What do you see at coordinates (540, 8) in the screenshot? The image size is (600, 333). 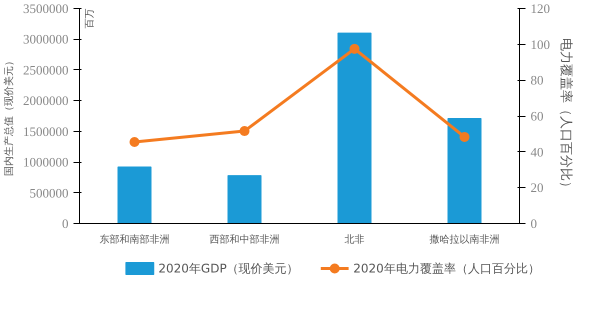 I see `y2-tick-label: 120` at bounding box center [540, 8].